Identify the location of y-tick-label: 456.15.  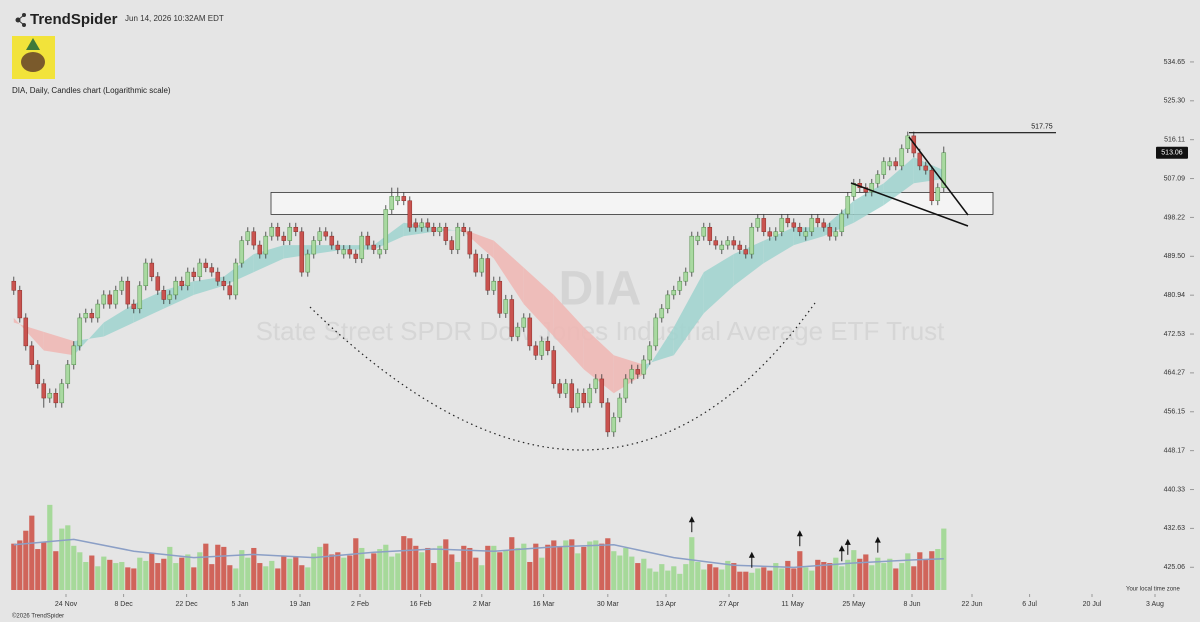
(1175, 412).